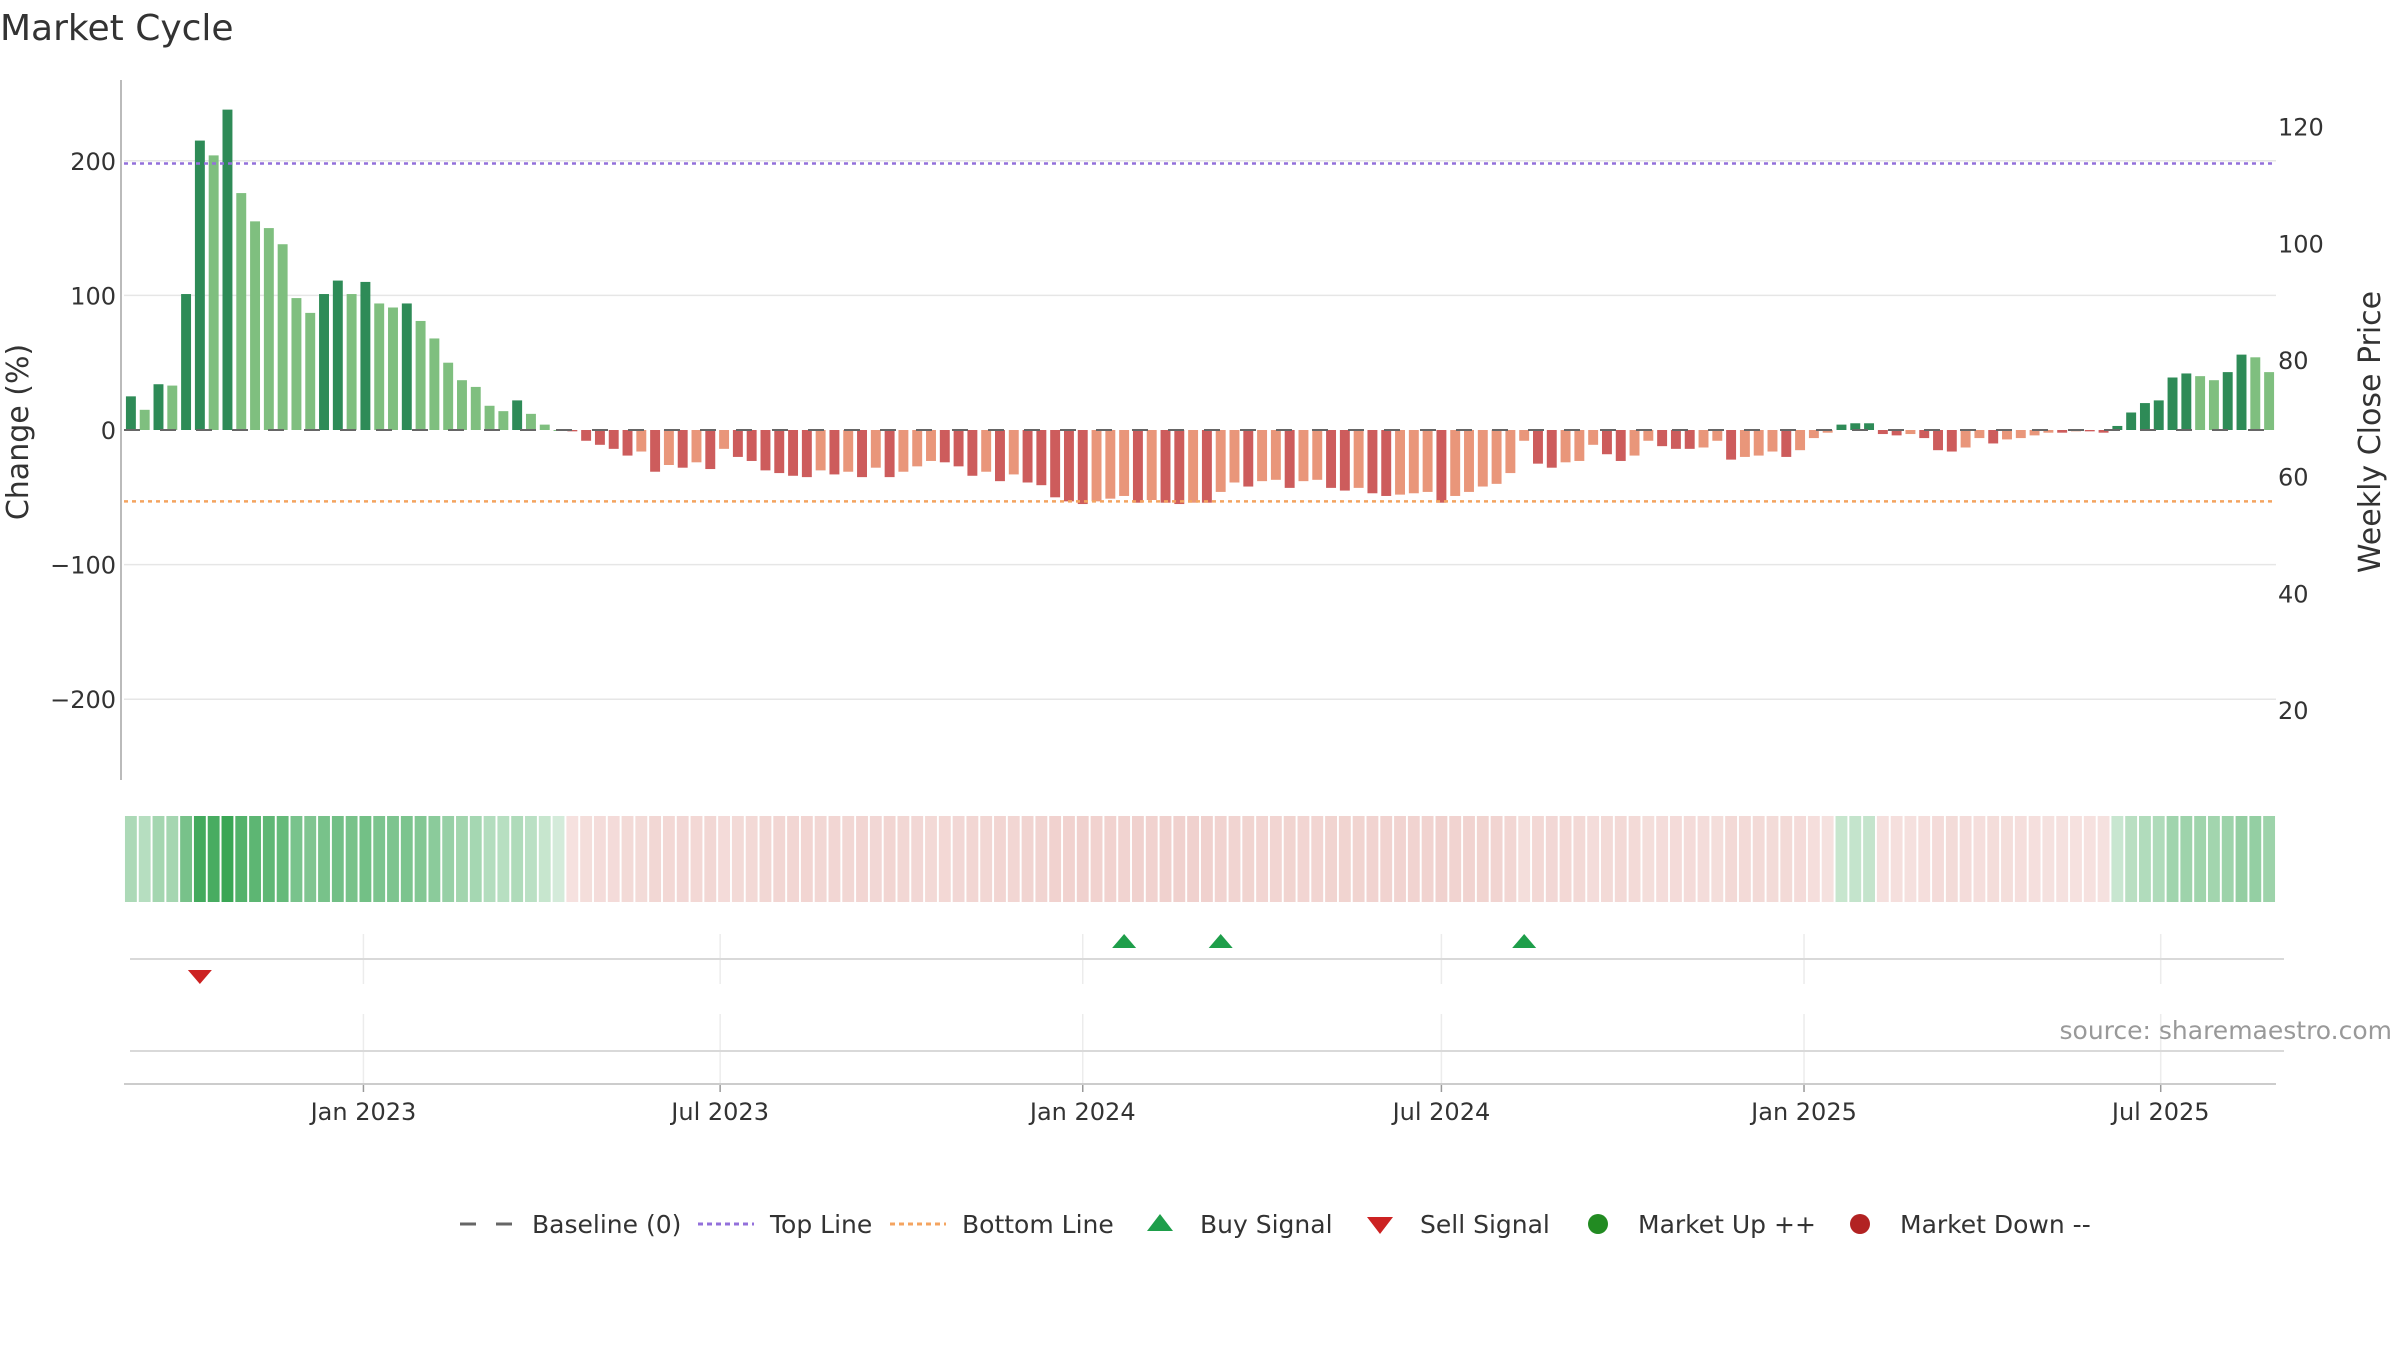  What do you see at coordinates (83, 700) in the screenshot?
I see `y-tick-label: −200` at bounding box center [83, 700].